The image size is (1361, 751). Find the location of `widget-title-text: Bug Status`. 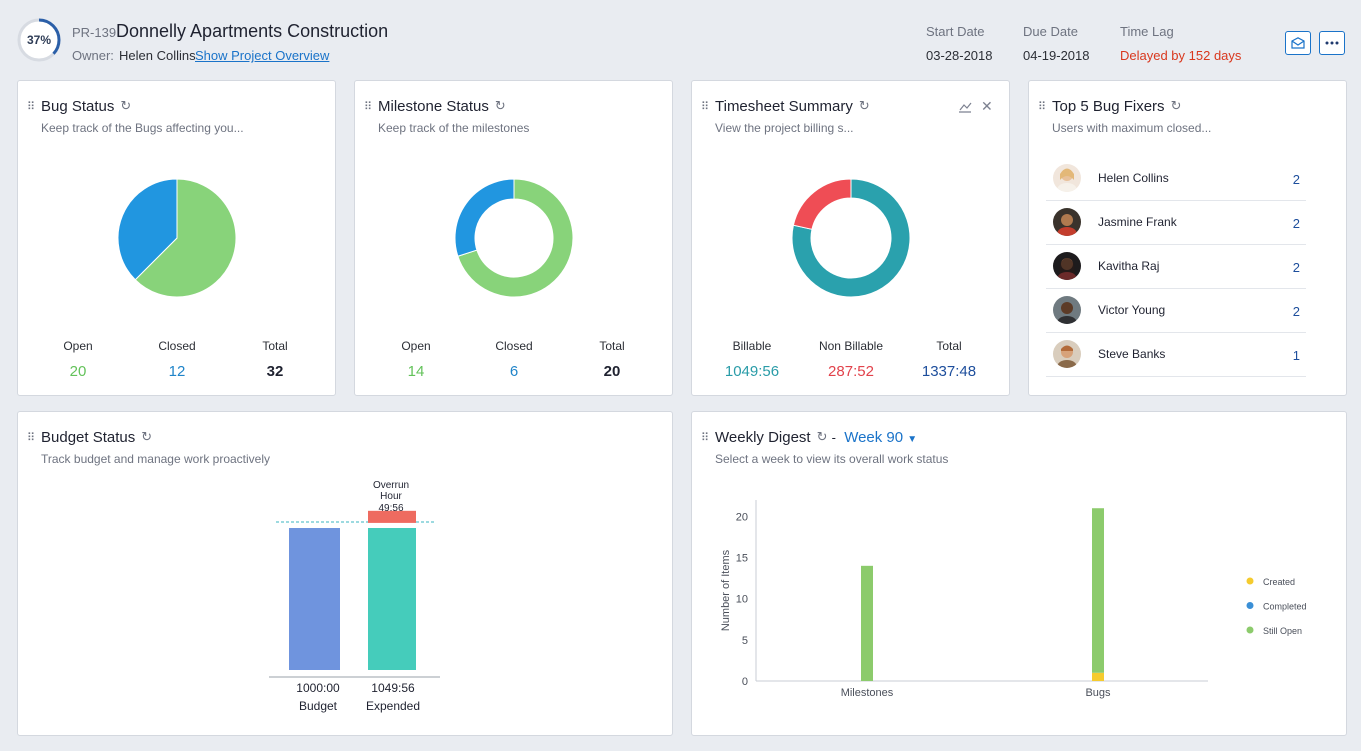

widget-title-text: Bug Status is located at coordinates (78, 106).